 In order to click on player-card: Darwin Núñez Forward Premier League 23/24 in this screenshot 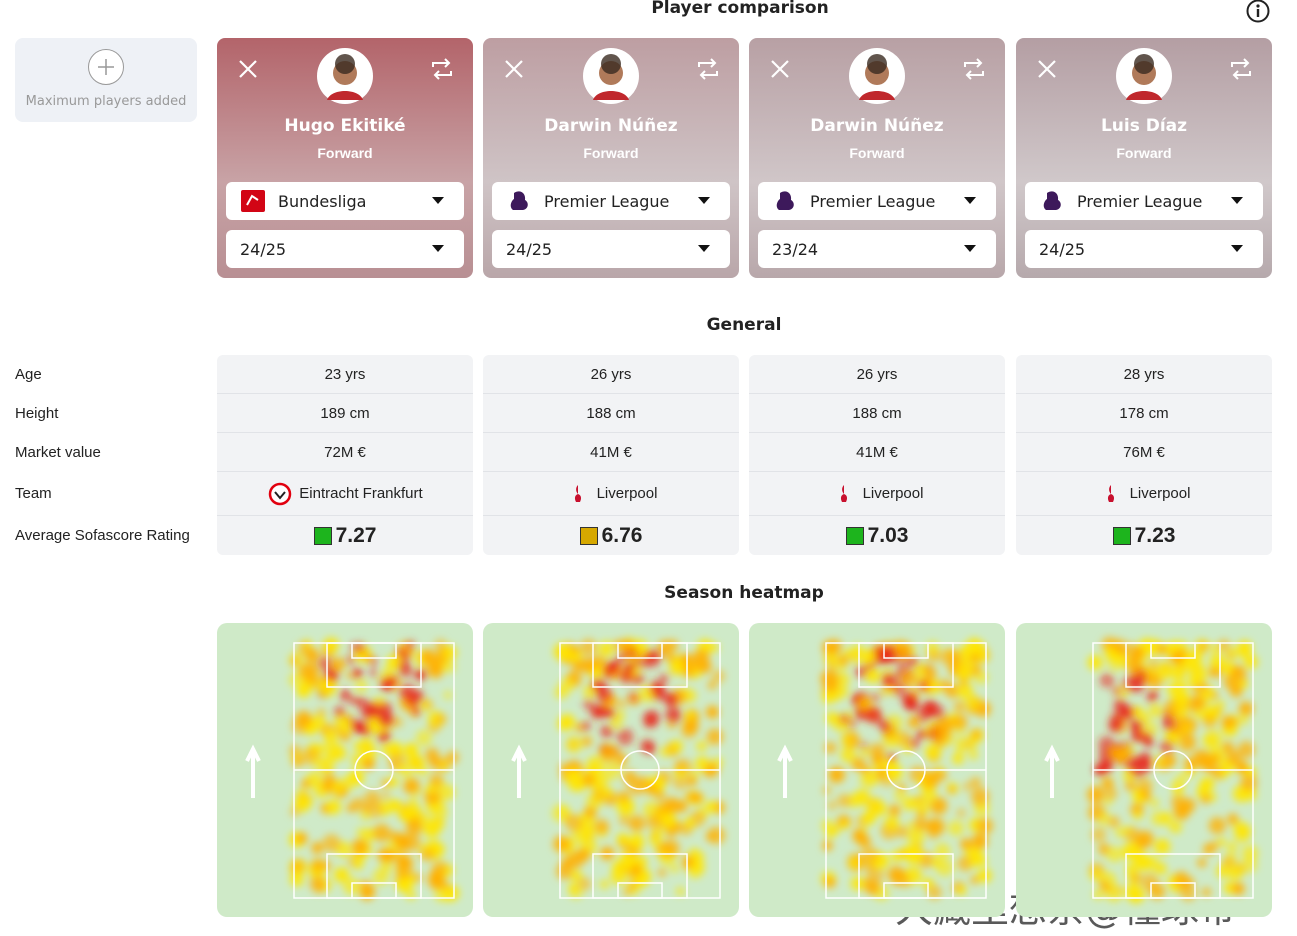, I will do `click(877, 158)`.